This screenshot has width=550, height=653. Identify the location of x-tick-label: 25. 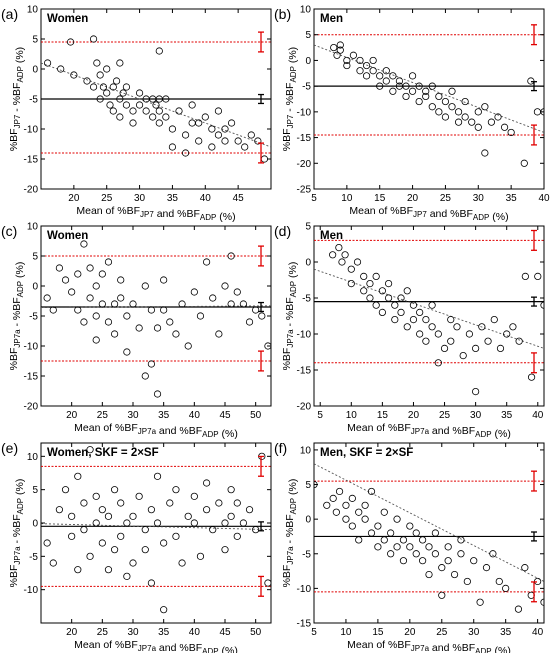
(103, 632).